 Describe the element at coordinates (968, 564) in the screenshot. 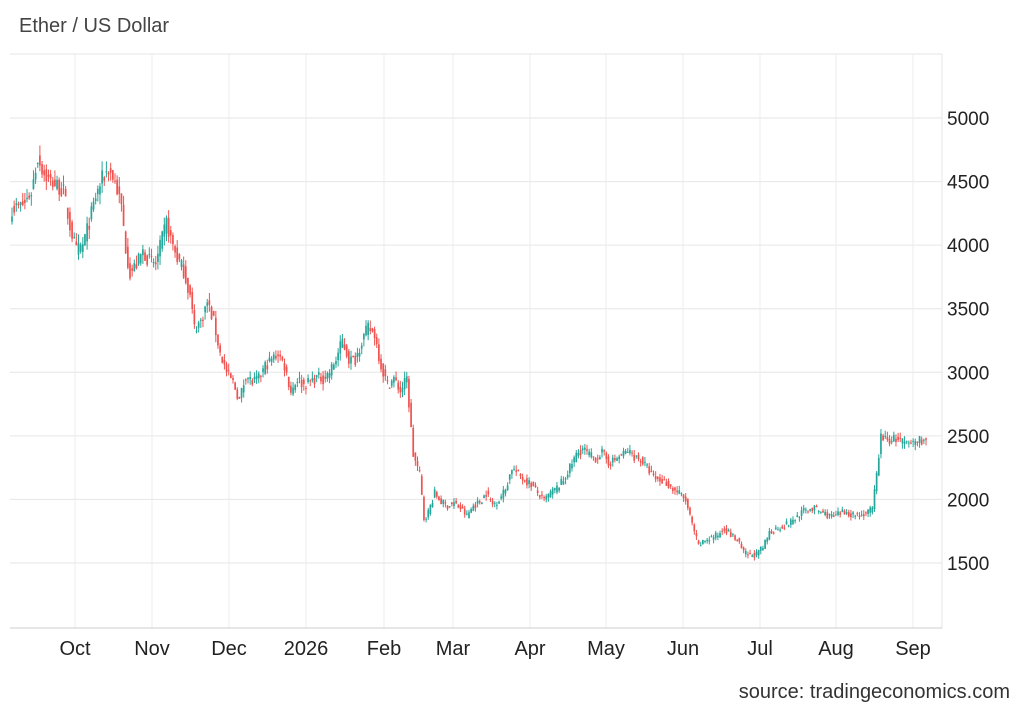

I see `y-tick-label: 1500` at that location.